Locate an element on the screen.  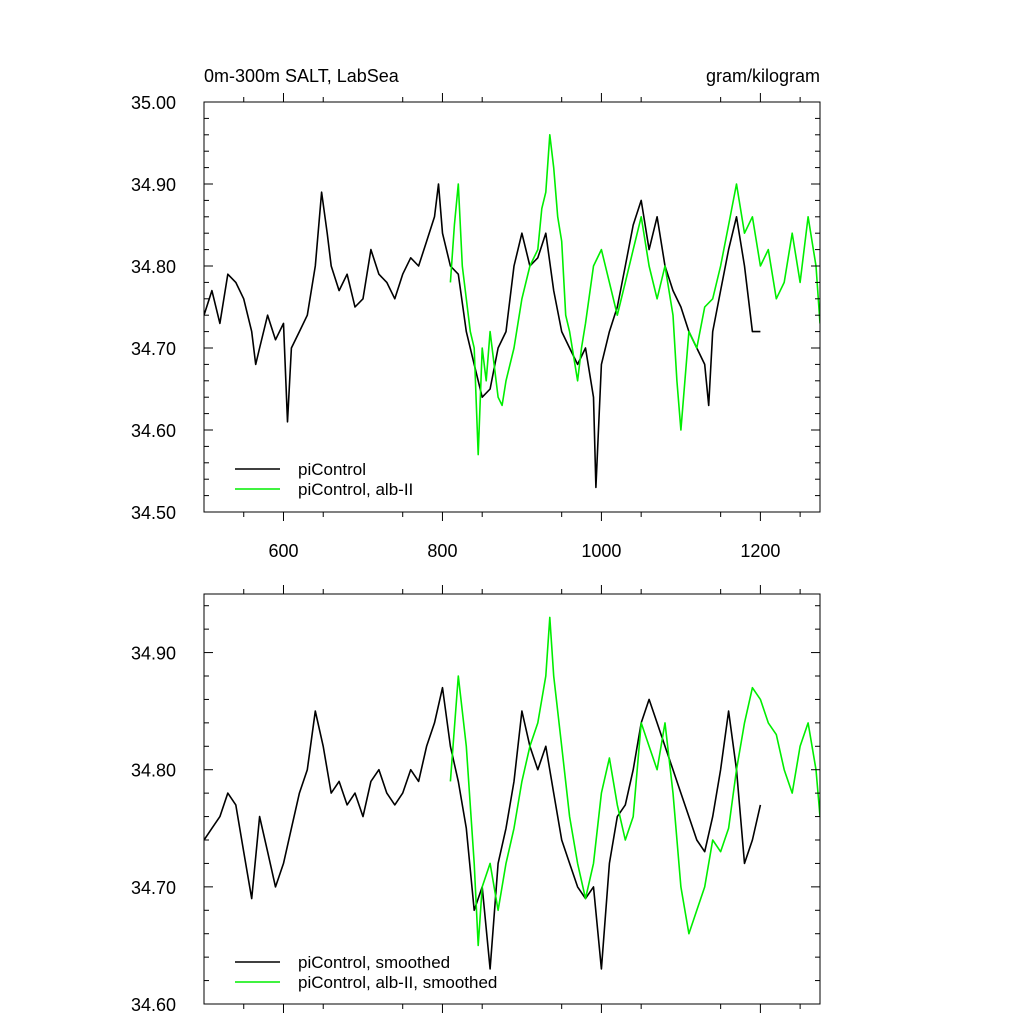
top-ytick-label: 35.00 is located at coordinates (153, 103).